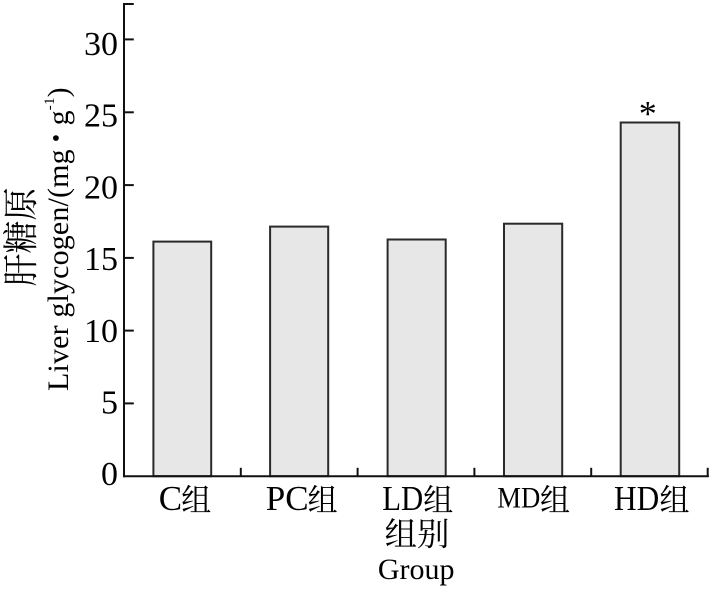 This screenshot has width=713, height=592. What do you see at coordinates (170, 498) in the screenshot?
I see `svg-text: C` at bounding box center [170, 498].